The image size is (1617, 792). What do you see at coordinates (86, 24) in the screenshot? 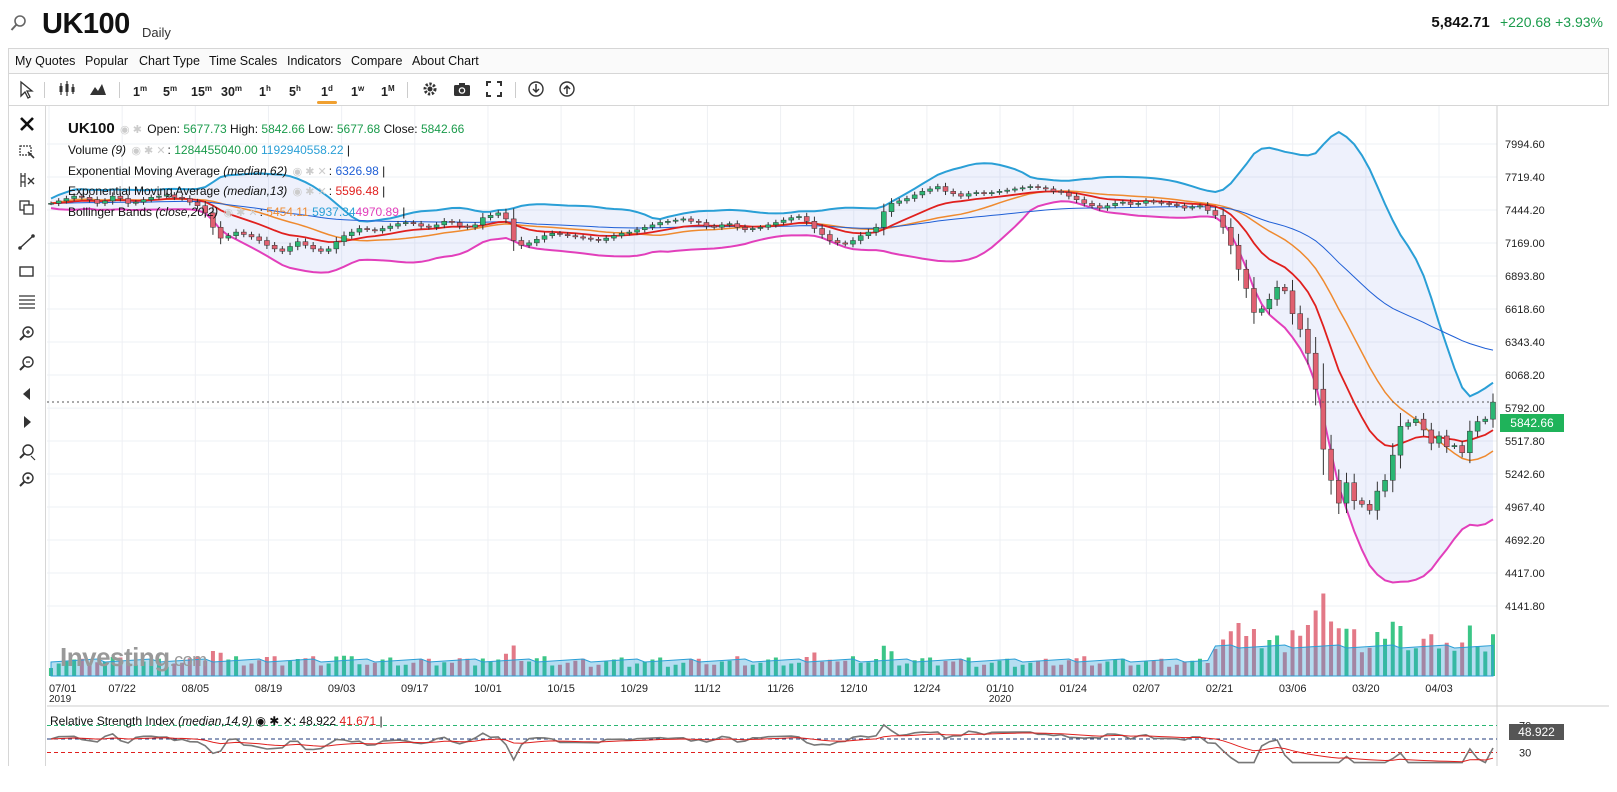
I see `symbol-title: UK100` at bounding box center [86, 24].